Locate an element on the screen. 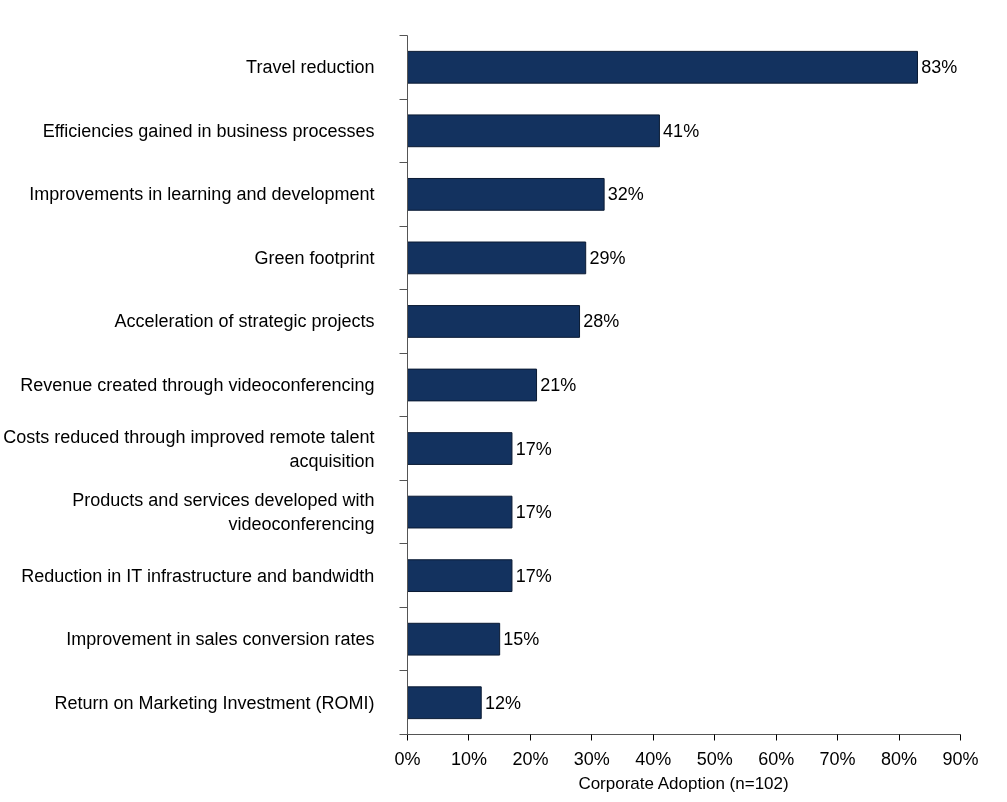 This screenshot has height=802, width=1007. y-tick-label: Costs reduced through improved remote talent acquisition is located at coordinates (189, 448).